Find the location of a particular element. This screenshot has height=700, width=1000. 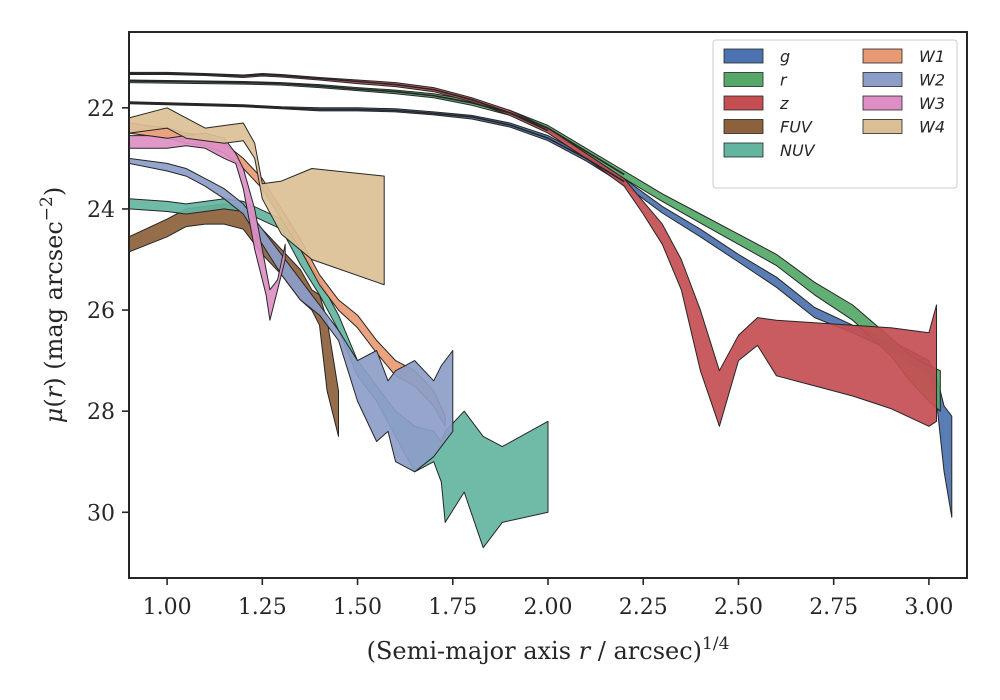

legend-label: W3 is located at coordinates (932, 103).